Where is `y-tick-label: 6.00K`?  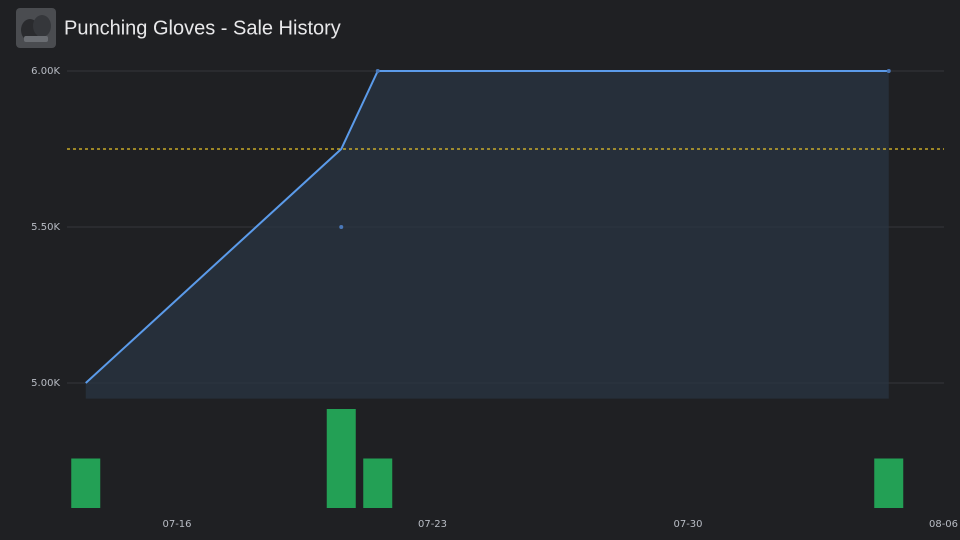
y-tick-label: 6.00K is located at coordinates (45, 71).